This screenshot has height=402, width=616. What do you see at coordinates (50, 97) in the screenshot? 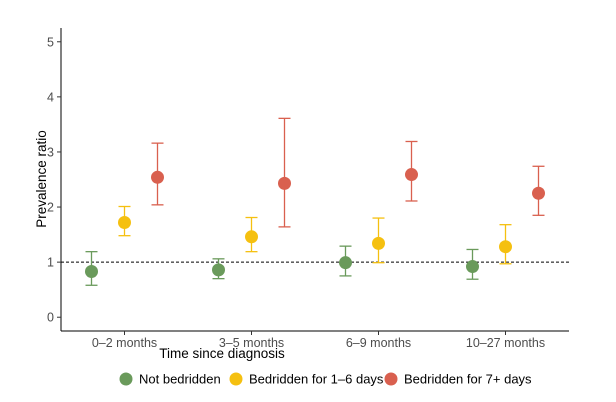
I see `y-tick-label: 4` at bounding box center [50, 97].